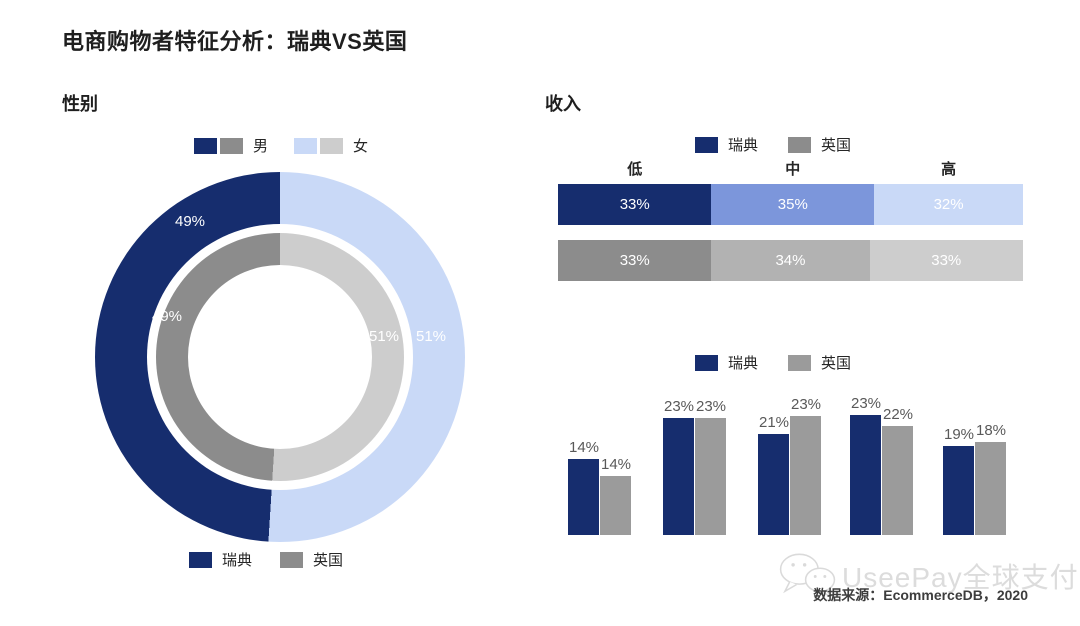 Image resolution: width=1080 pixels, height=626 pixels. What do you see at coordinates (773, 362) in the screenshot?
I see `age-chart-legend: 瑞典 英国` at bounding box center [773, 362].